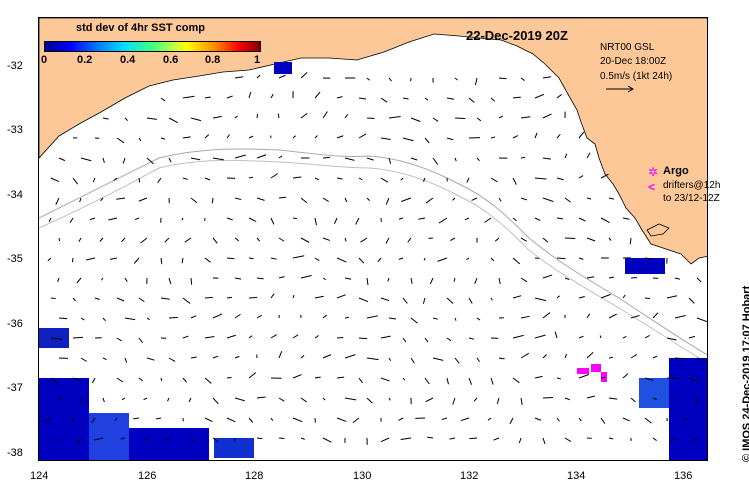 The image size is (749, 496). I want to click on drifters-time-label: to 23/12-12Z, so click(691, 198).